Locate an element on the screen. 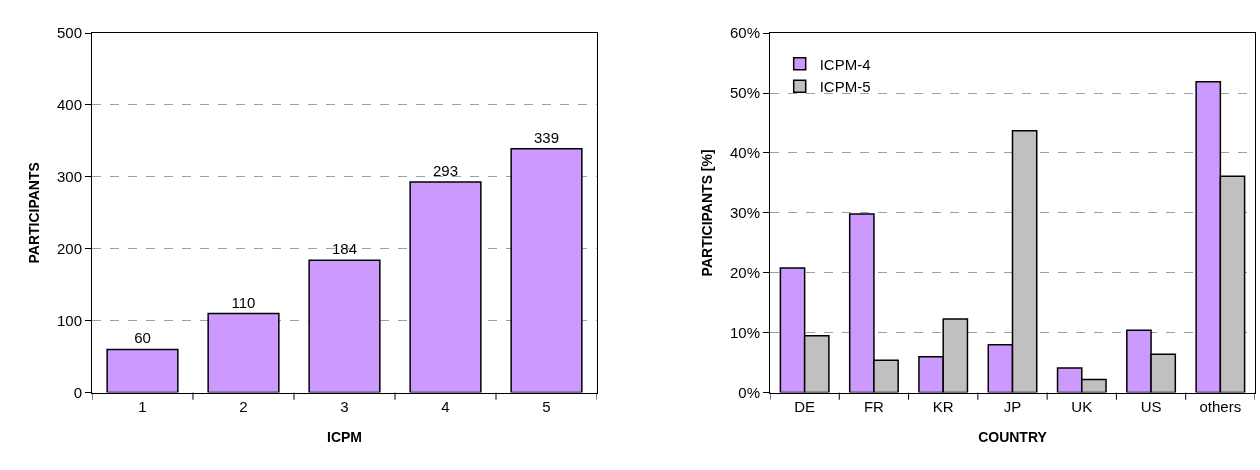 Image resolution: width=1260 pixels, height=470 pixels. y-tick-label: 20% is located at coordinates (744, 273).